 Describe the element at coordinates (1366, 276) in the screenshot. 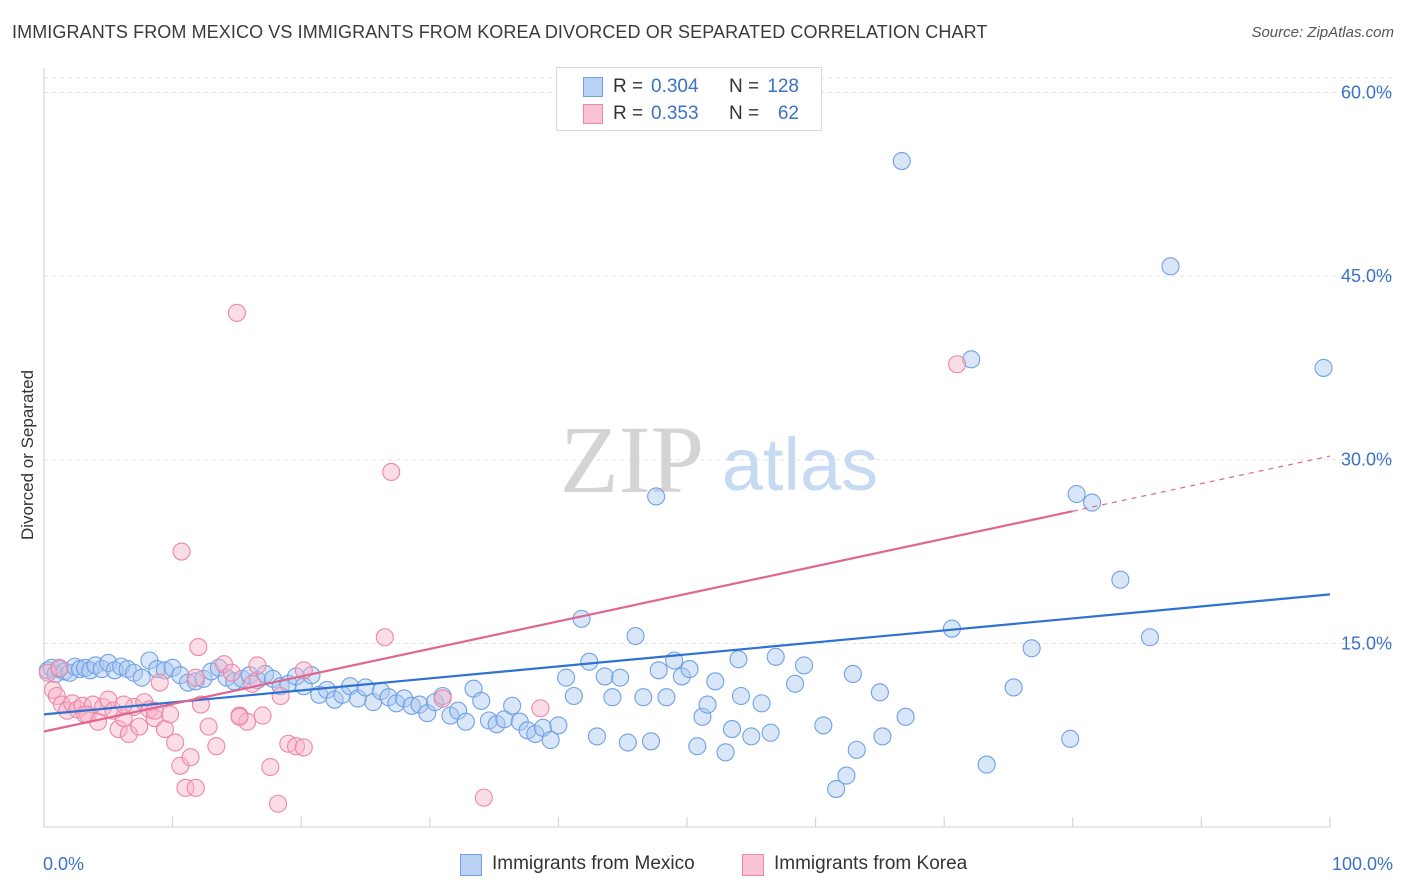

I see `y-tick-label: 45.0%` at that location.